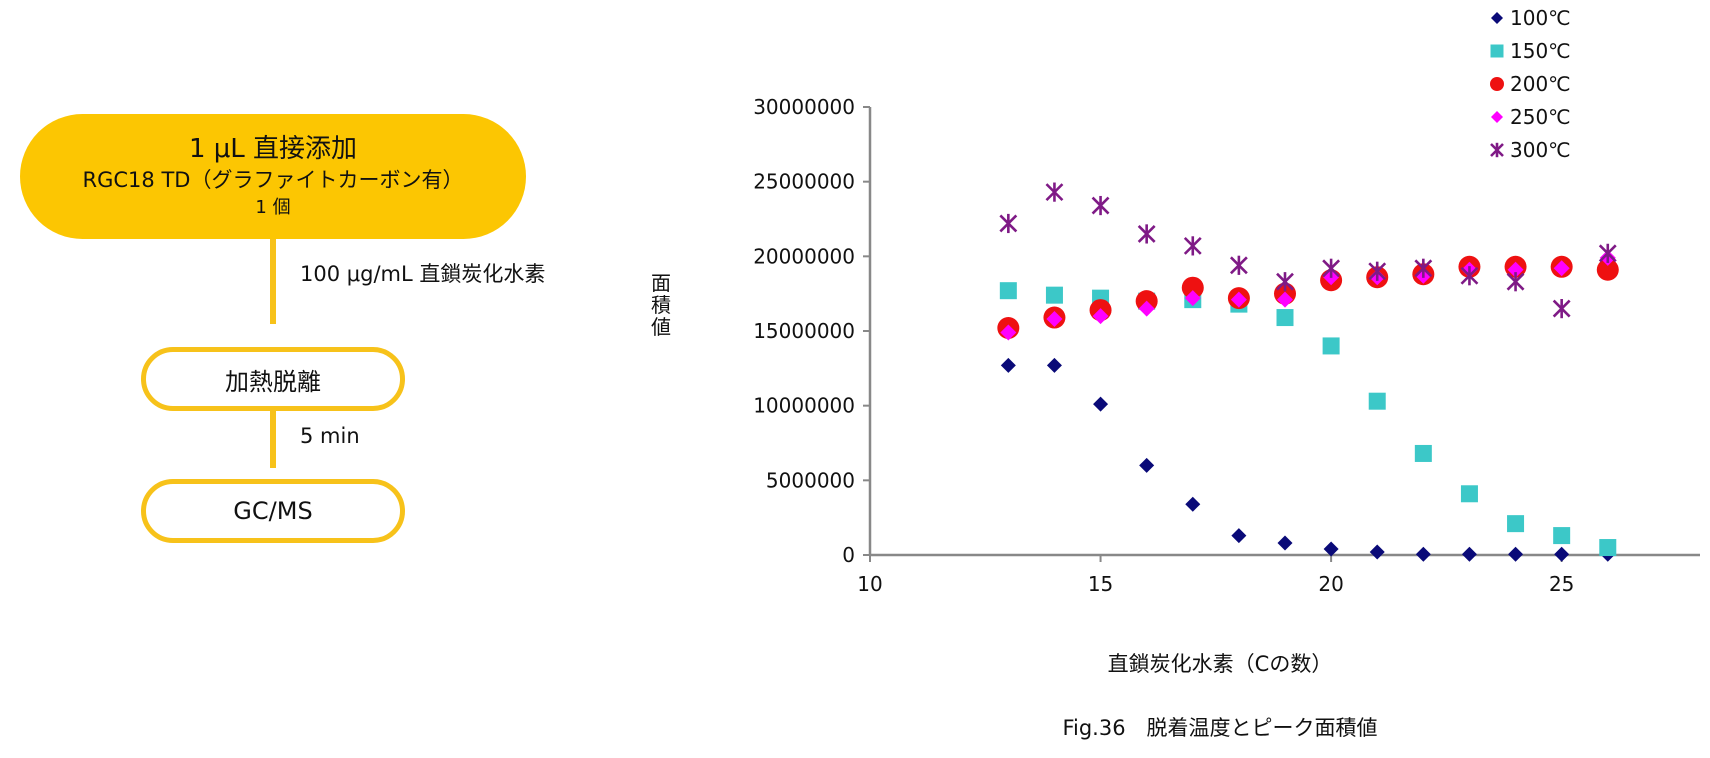  Describe the element at coordinates (1215, 584) in the screenshot. I see `x-tick-labels: 10 15 20 25` at that location.